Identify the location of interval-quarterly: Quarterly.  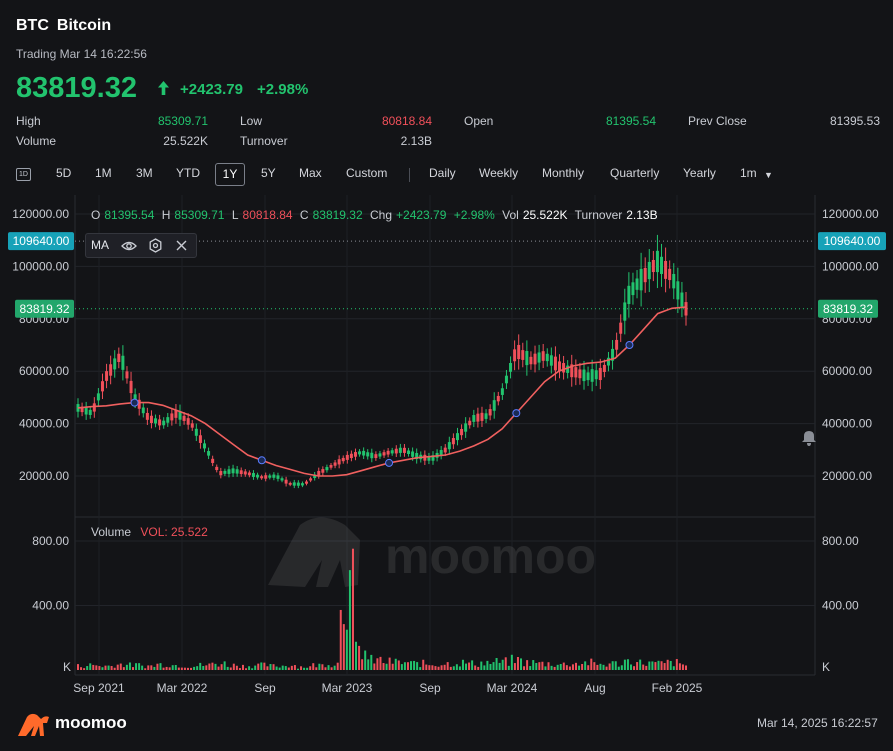
(635, 173).